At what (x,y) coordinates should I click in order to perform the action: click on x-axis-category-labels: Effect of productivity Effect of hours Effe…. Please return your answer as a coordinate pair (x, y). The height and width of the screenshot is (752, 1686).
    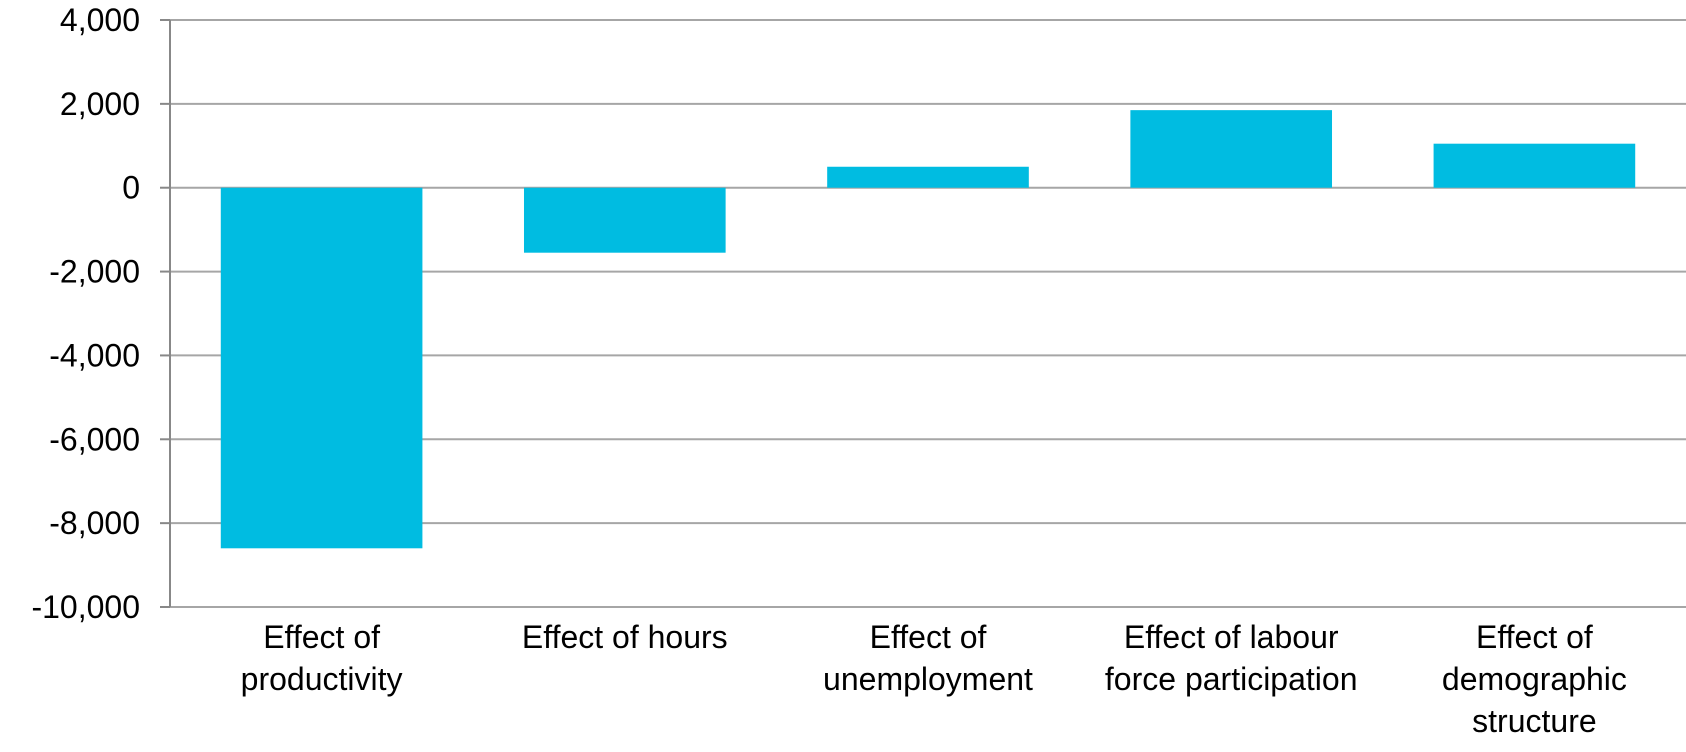
    Looking at the image, I should click on (934, 679).